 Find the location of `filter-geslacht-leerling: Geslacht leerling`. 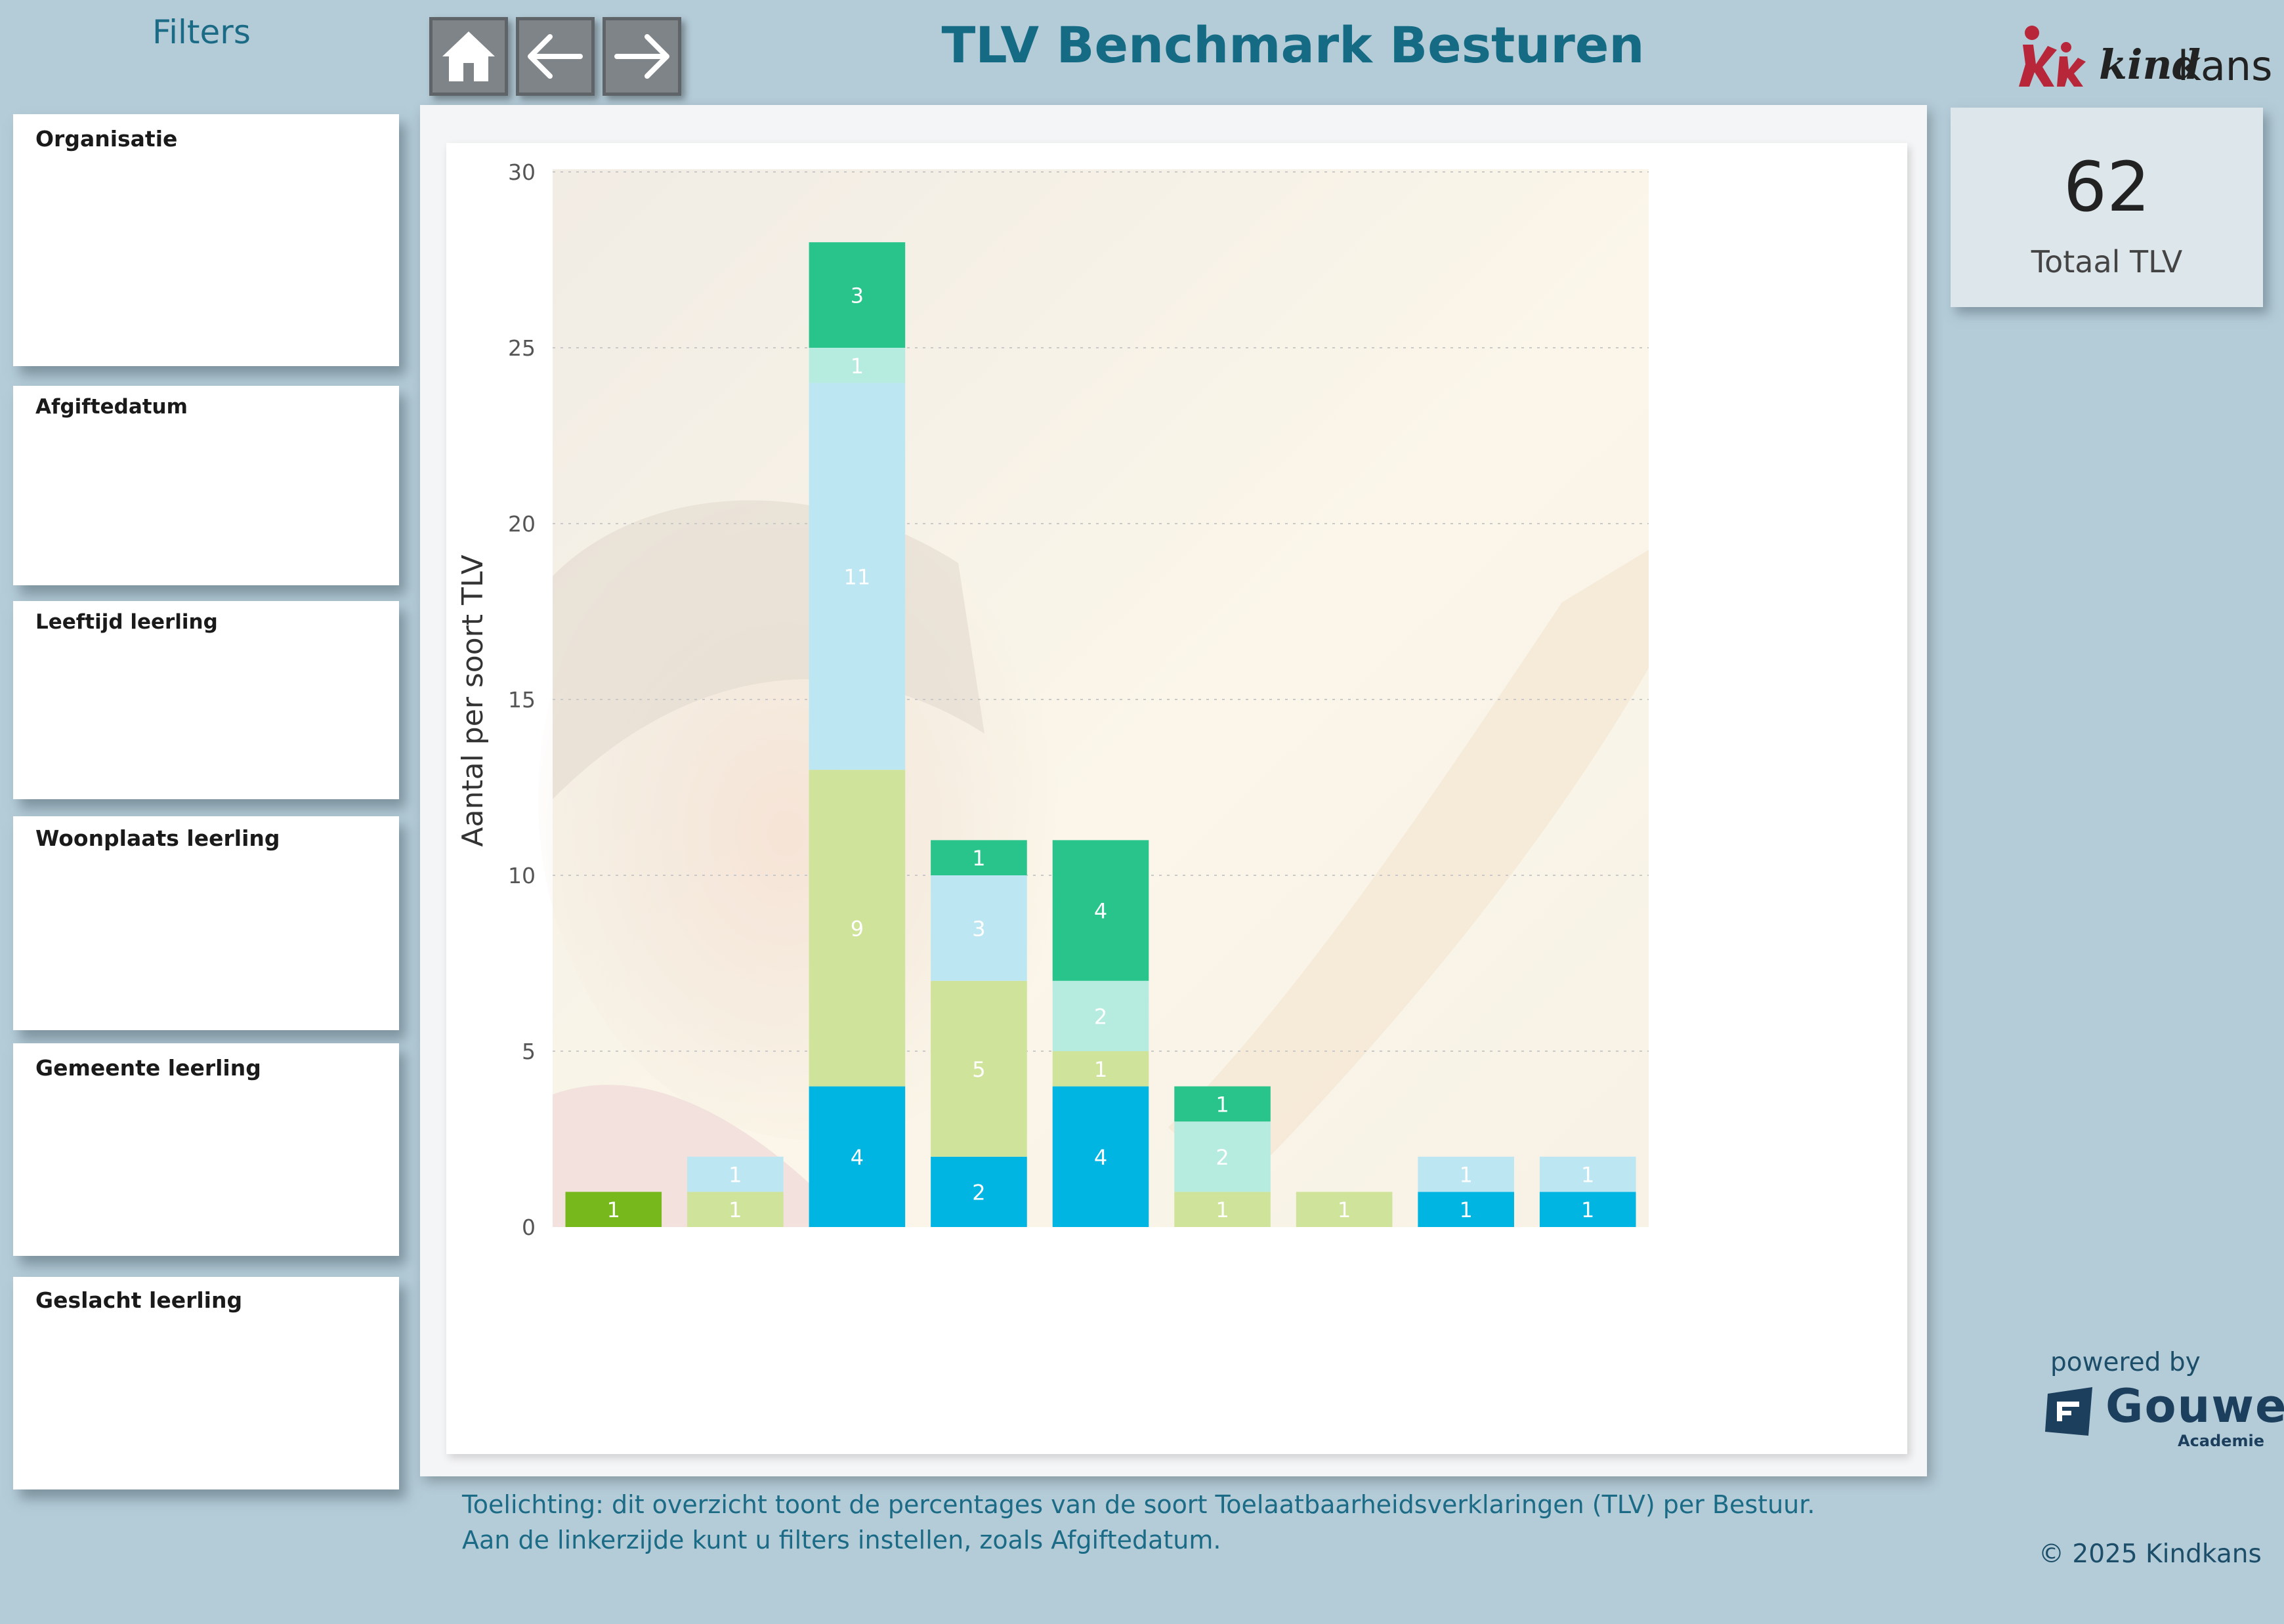

filter-geslacht-leerling: Geslacht leerling is located at coordinates (206, 1383).